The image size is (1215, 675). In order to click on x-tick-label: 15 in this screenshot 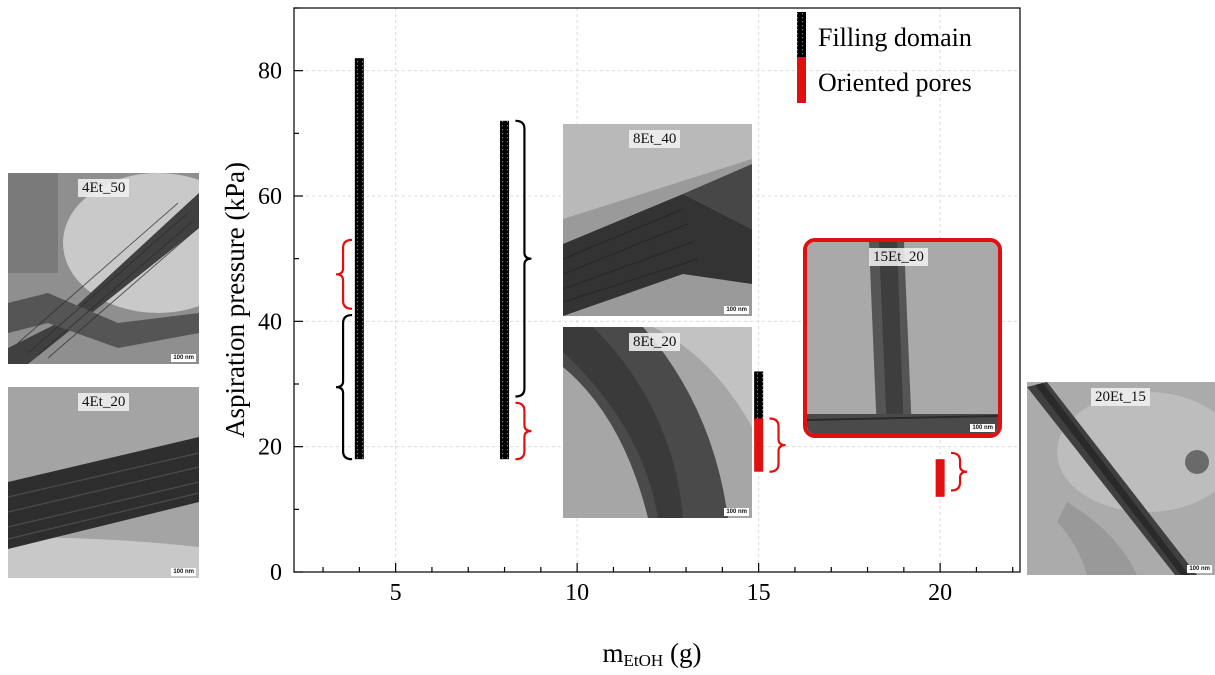, I will do `click(759, 593)`.